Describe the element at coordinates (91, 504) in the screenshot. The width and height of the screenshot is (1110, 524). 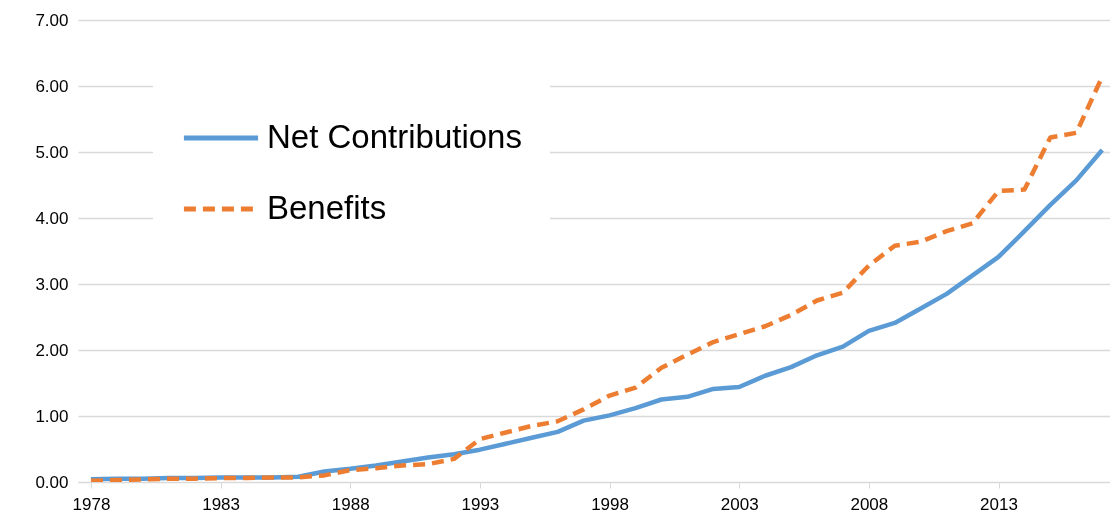
I see `x-tick-label: 1978` at that location.